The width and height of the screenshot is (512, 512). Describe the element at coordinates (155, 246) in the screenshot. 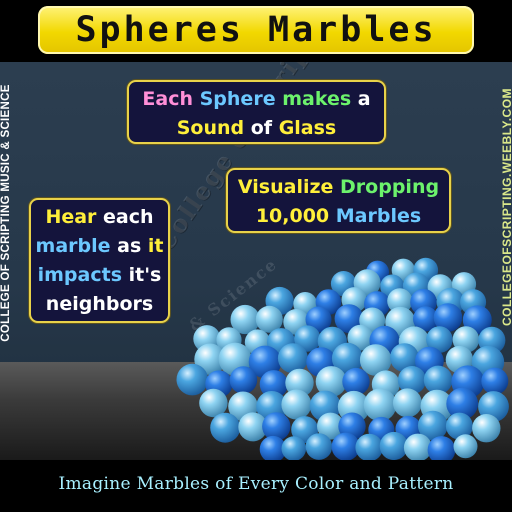

I see `info-word: it` at that location.